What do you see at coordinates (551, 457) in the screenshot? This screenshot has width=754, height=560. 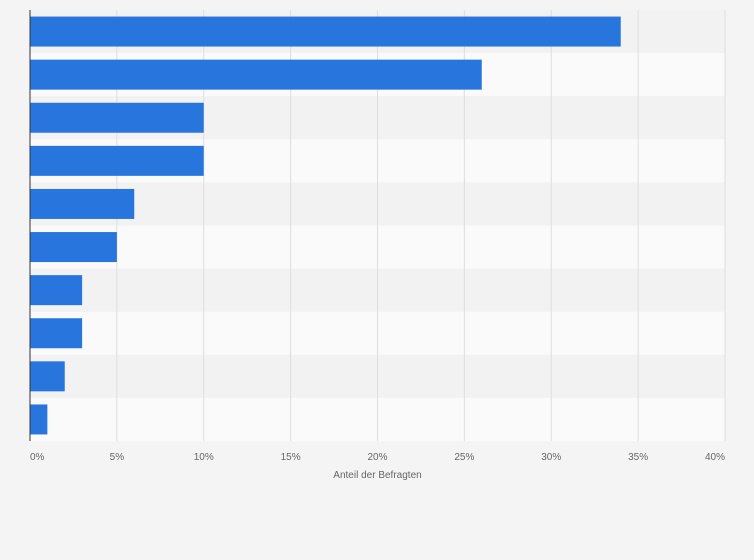 I see `x-tick-label: 30%` at bounding box center [551, 457].